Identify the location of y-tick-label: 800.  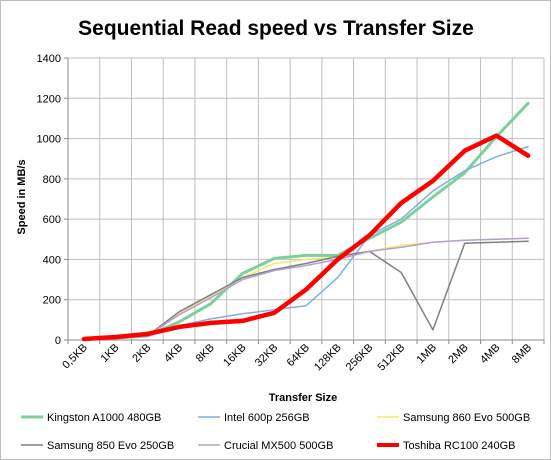
(52, 180).